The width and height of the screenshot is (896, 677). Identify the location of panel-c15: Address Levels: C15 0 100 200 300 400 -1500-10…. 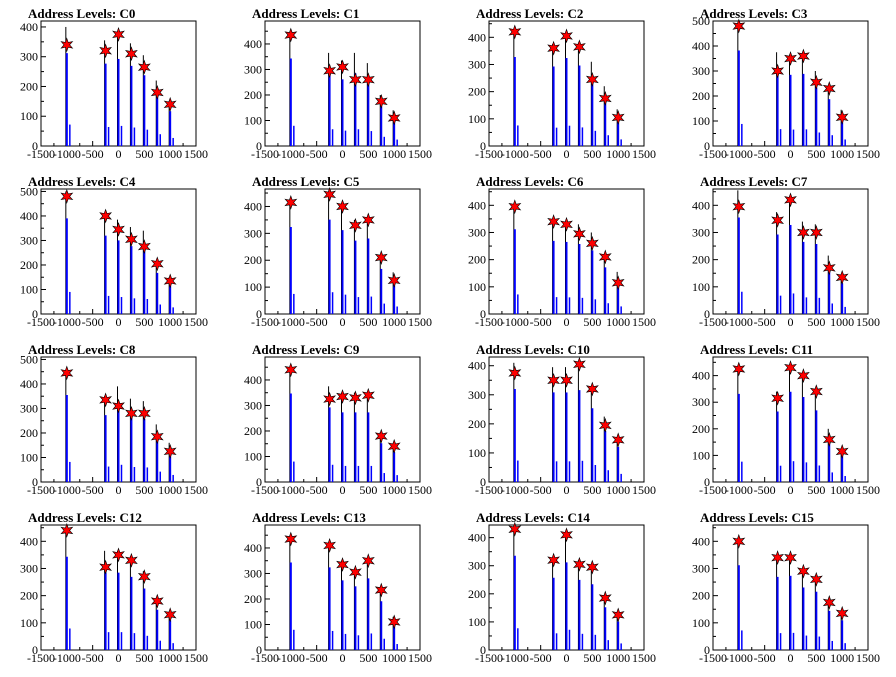
(786, 587).